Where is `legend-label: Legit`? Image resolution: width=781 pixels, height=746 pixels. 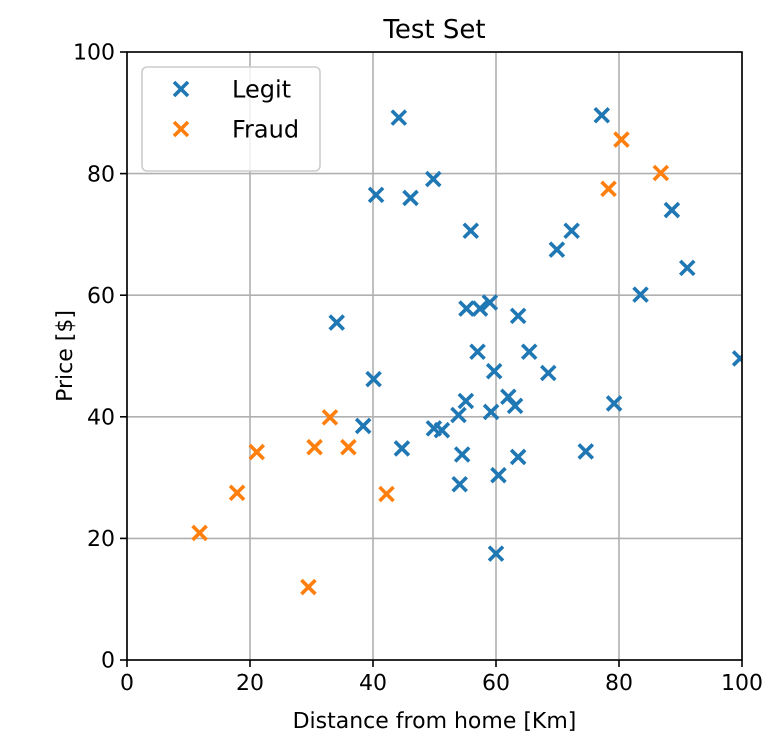
legend-label: Legit is located at coordinates (262, 89).